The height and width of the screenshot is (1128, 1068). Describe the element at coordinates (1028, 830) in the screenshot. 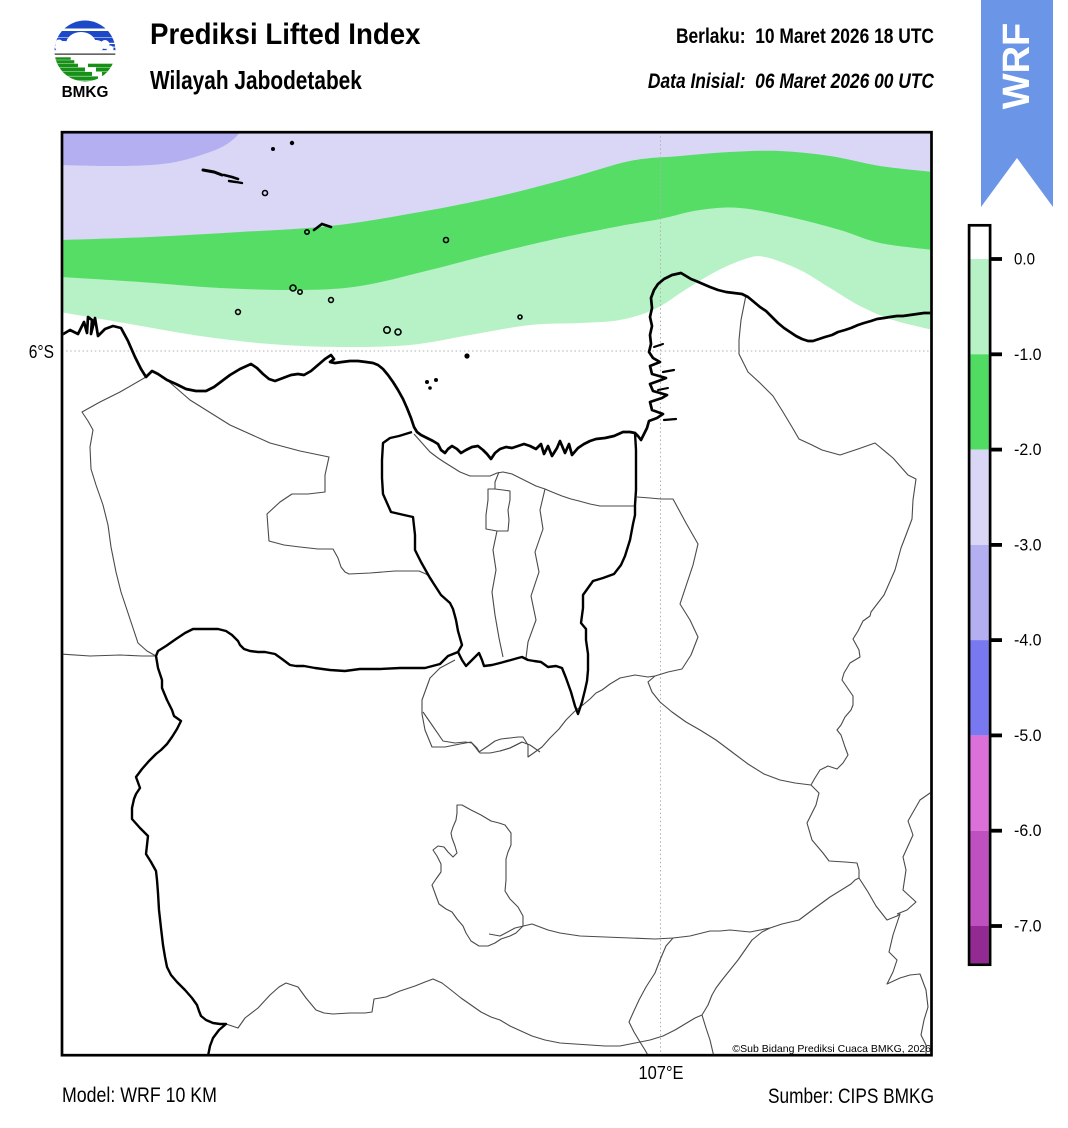

I see `svg-text: -6.0` at that location.